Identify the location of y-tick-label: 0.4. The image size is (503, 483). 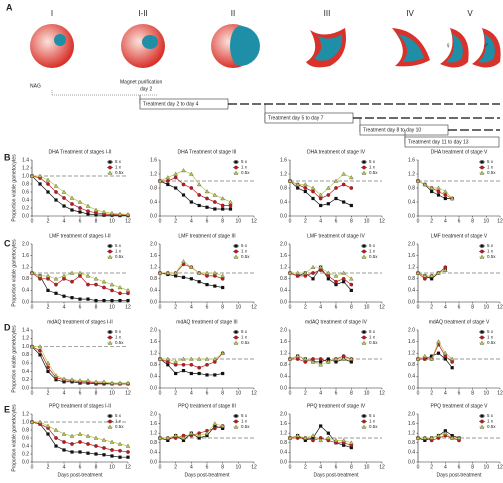
(283, 453).